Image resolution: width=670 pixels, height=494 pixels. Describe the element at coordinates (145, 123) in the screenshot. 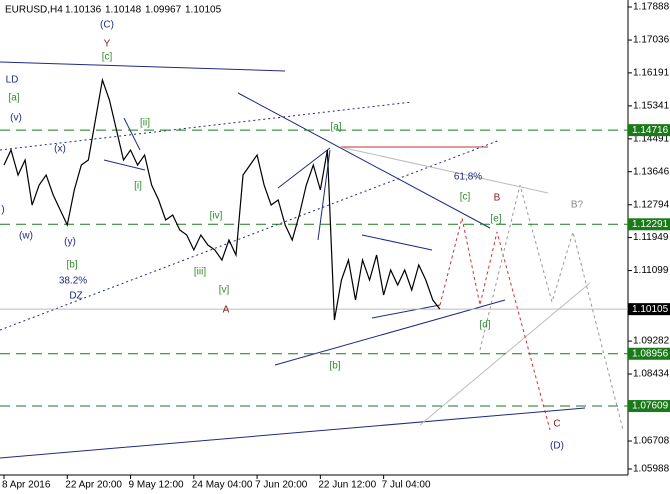

I see `wave-label: [ii]` at that location.